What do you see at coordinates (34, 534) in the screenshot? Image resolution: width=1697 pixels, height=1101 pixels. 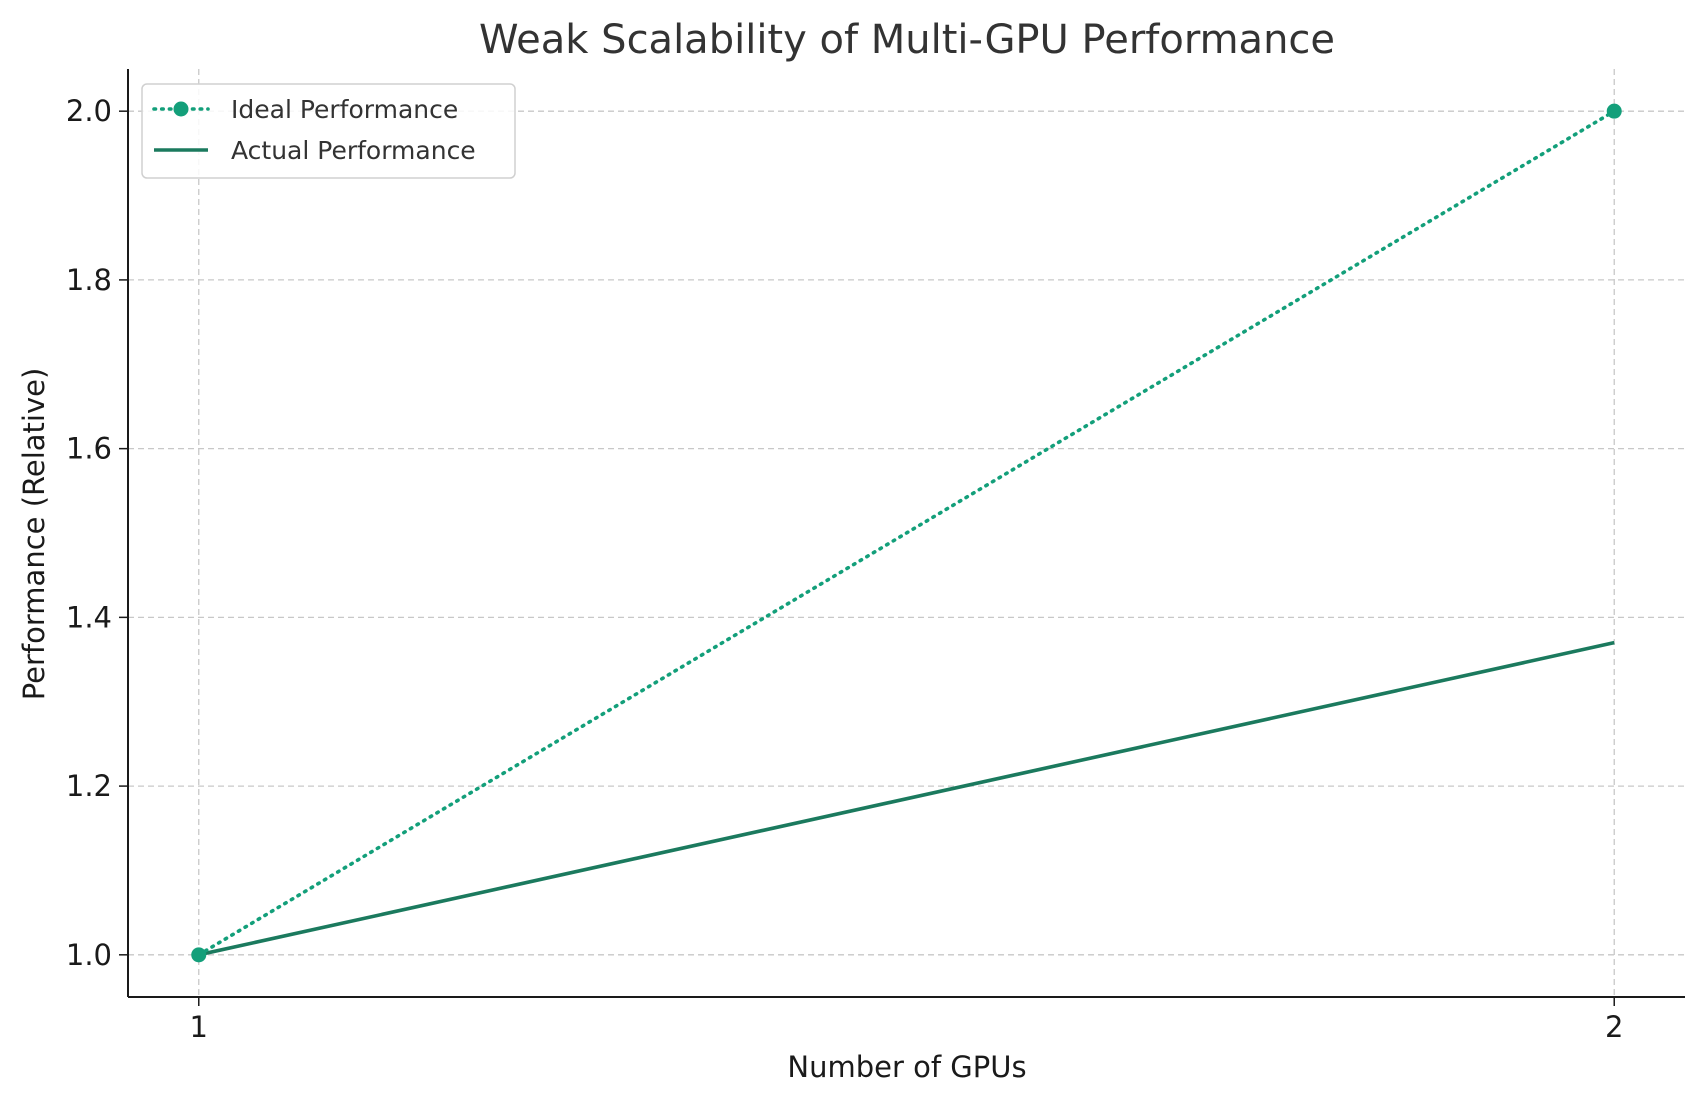 I see `y-axis-label: Performance (Relative)` at bounding box center [34, 534].